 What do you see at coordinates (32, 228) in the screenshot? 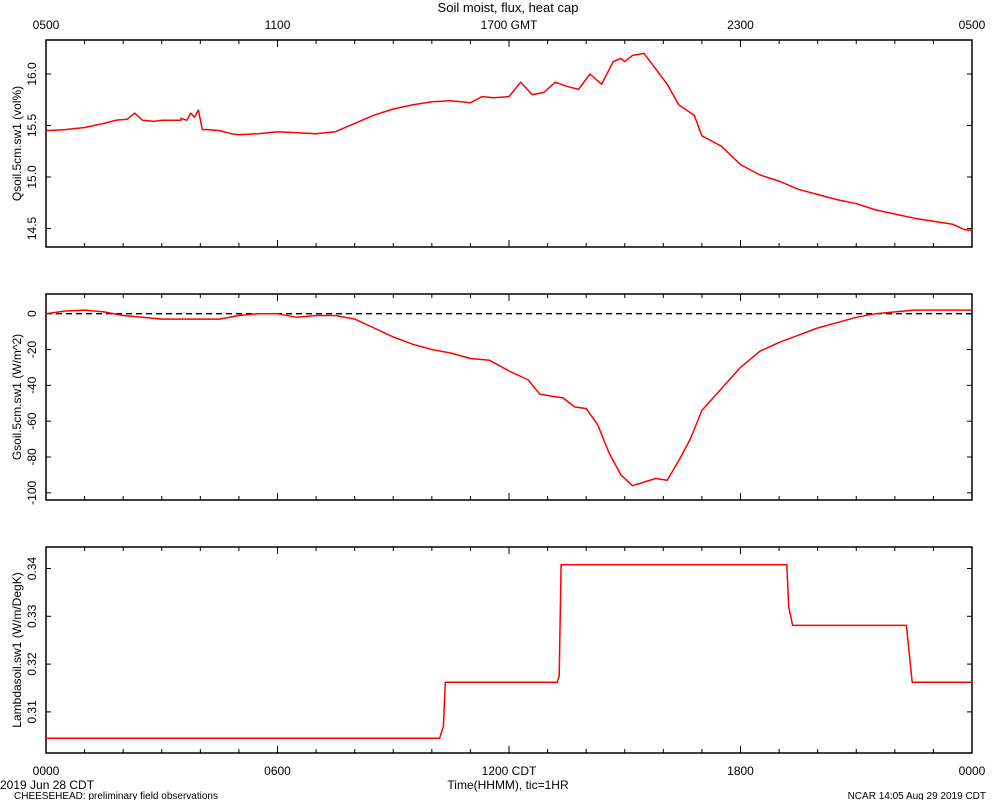
I see `y-tick-label: 14.5` at bounding box center [32, 228].